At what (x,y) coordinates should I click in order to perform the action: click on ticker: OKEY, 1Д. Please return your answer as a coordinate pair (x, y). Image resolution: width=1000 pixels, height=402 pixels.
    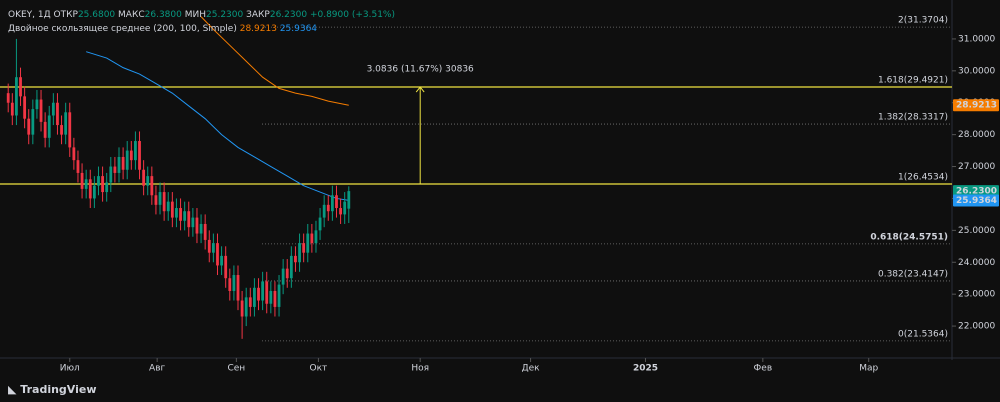
    Looking at the image, I should click on (29, 15).